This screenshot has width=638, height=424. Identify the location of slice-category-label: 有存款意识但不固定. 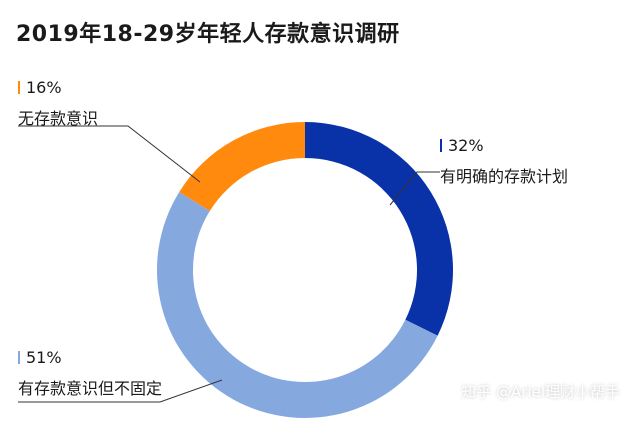
(90, 388).